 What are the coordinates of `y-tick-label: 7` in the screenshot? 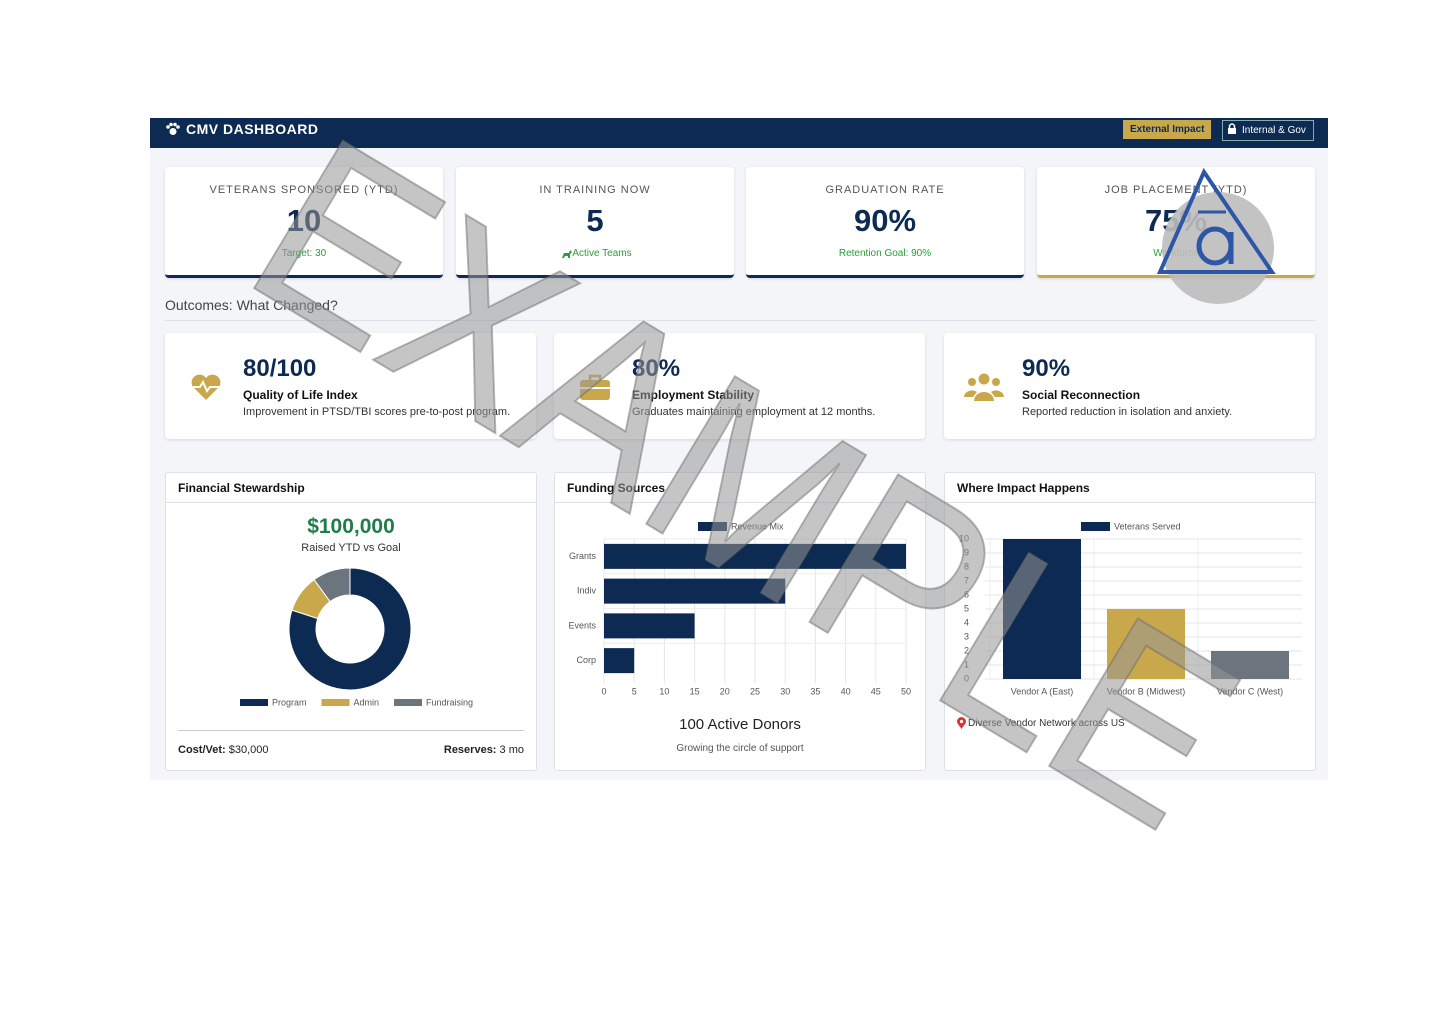 It's located at (966, 580).